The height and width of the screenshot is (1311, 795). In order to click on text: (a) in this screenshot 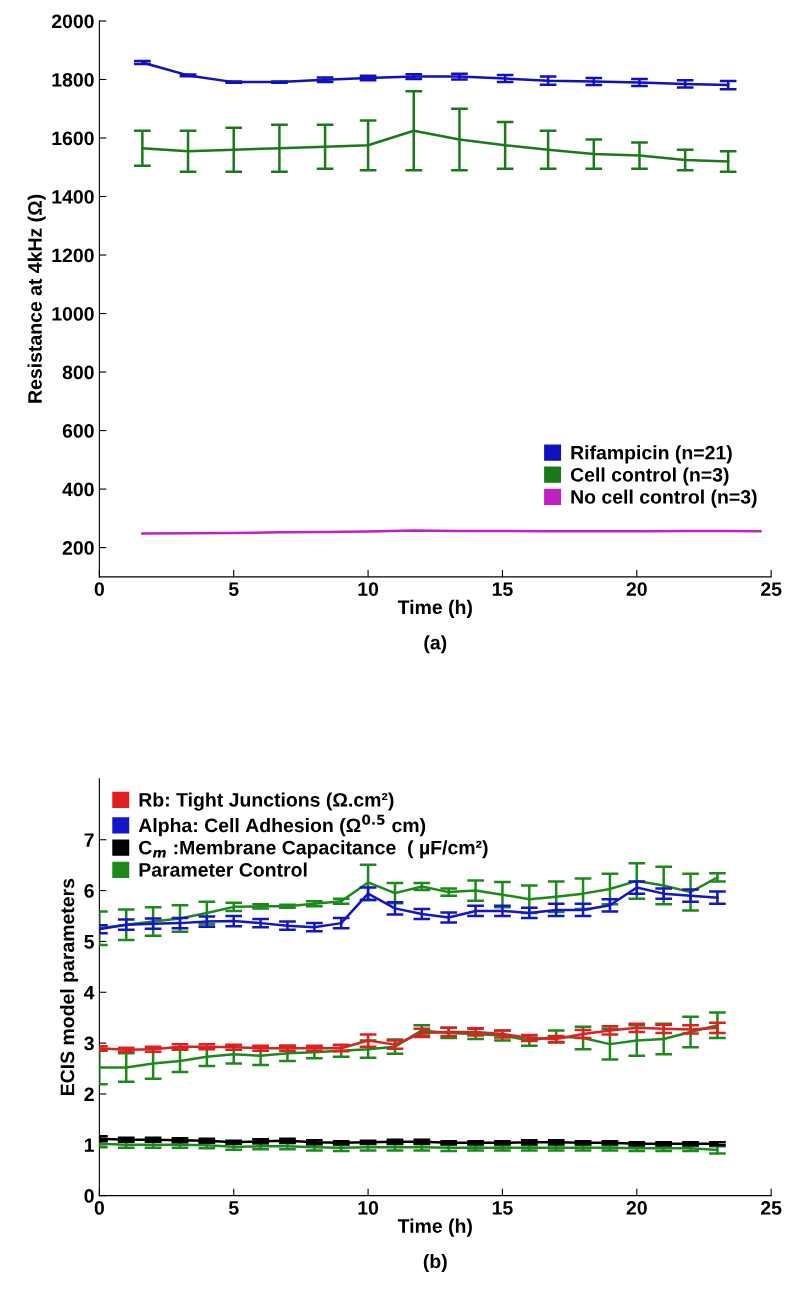, I will do `click(435, 644)`.